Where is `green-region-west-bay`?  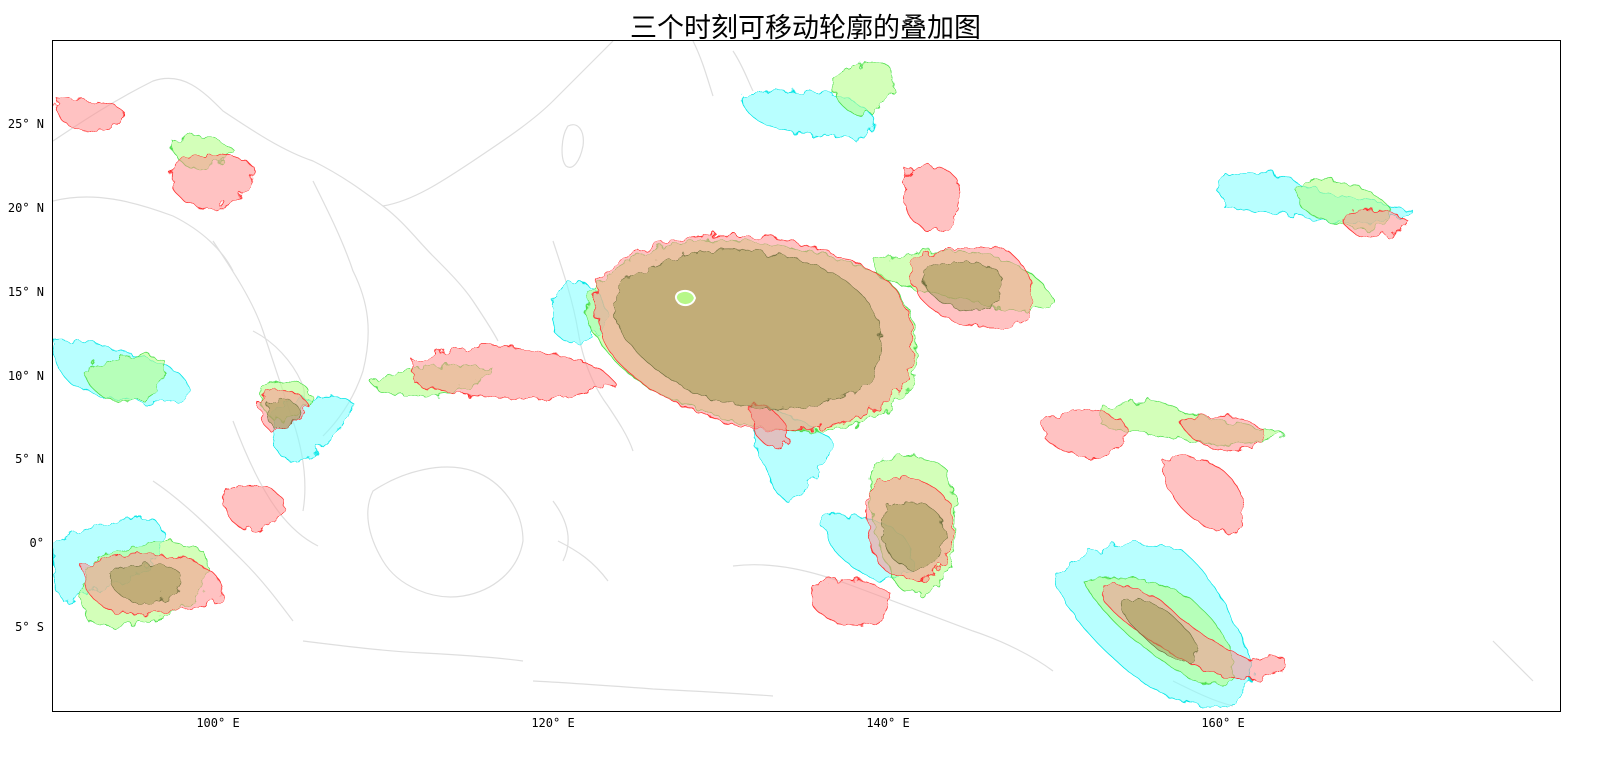
green-region-west-bay is located at coordinates (124, 379).